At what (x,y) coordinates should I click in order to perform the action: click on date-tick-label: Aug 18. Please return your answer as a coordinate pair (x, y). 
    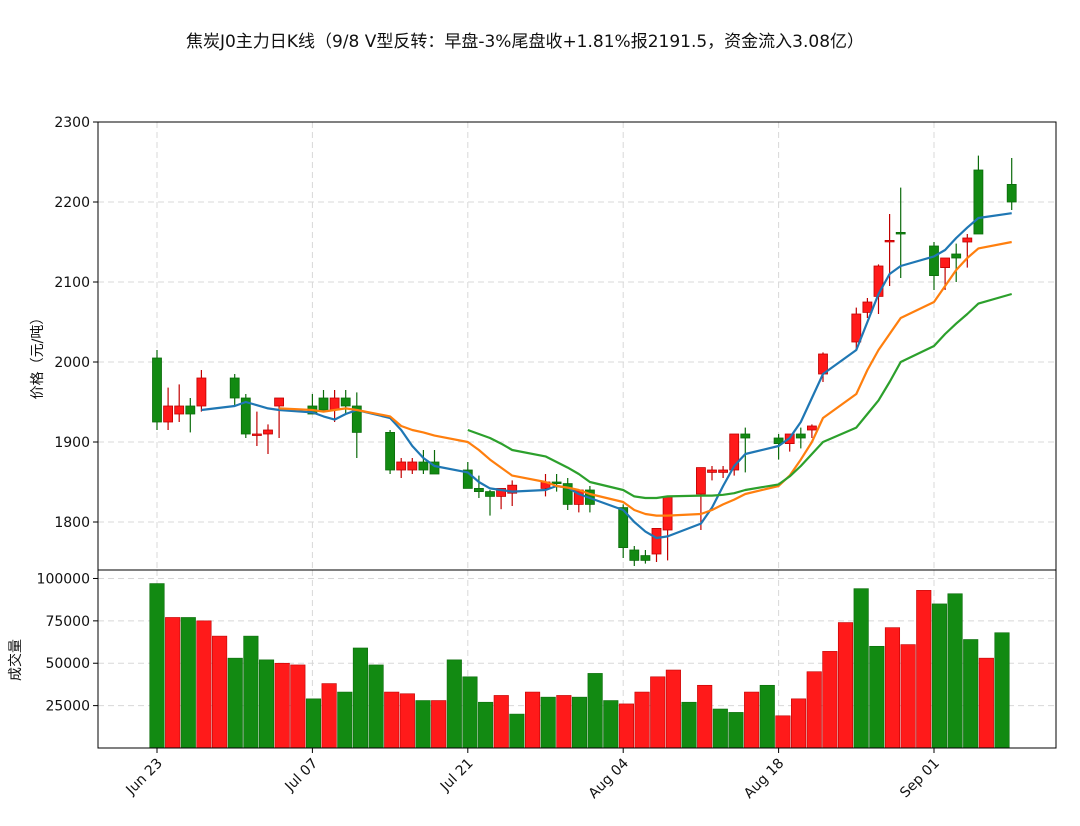
    Looking at the image, I should click on (764, 779).